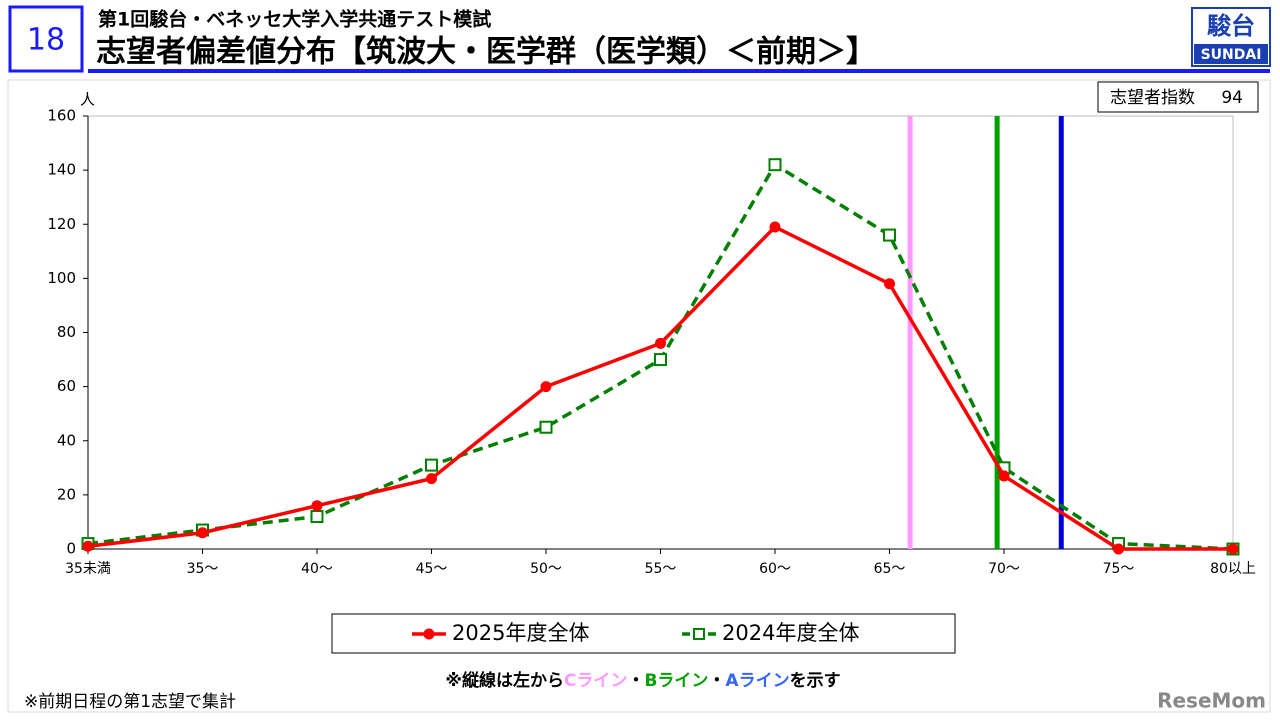 This screenshot has width=1280, height=724. I want to click on subtitle: 第1回駿台・ベネッセ大学入学共通テスト模試, so click(294, 19).